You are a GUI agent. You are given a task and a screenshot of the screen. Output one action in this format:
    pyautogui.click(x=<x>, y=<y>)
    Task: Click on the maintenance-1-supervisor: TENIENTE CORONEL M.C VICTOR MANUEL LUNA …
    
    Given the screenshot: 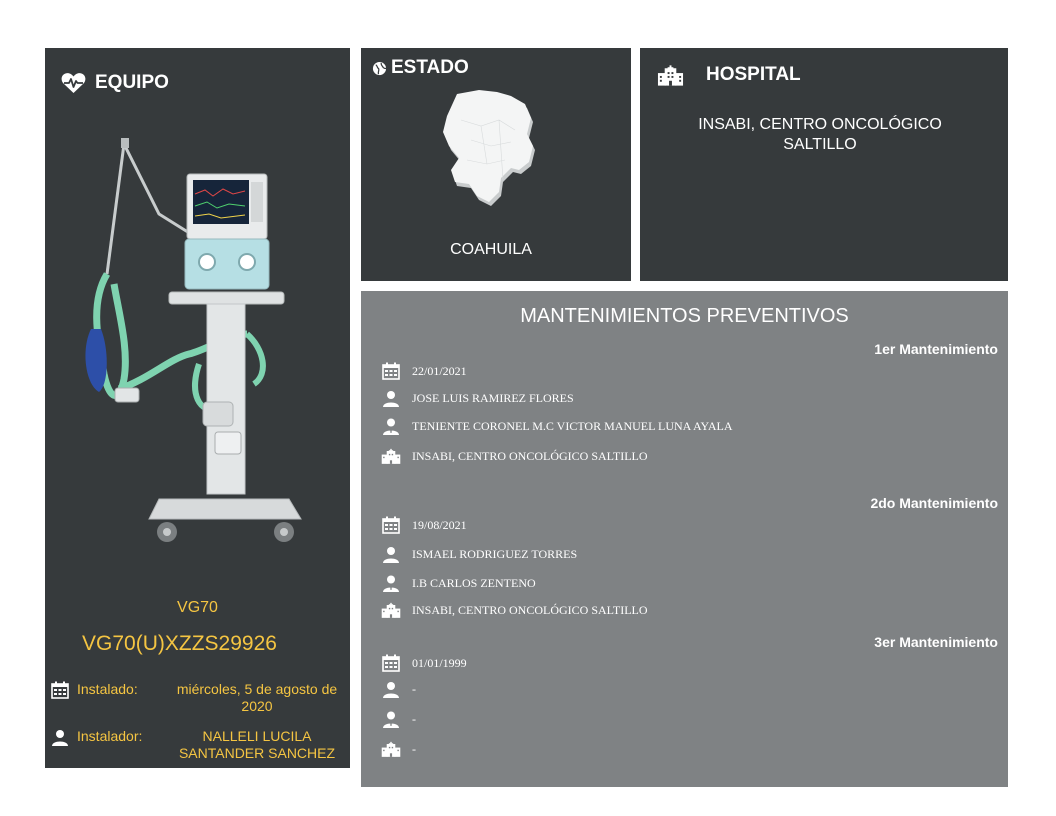 What is the action you would take?
    pyautogui.click(x=572, y=425)
    